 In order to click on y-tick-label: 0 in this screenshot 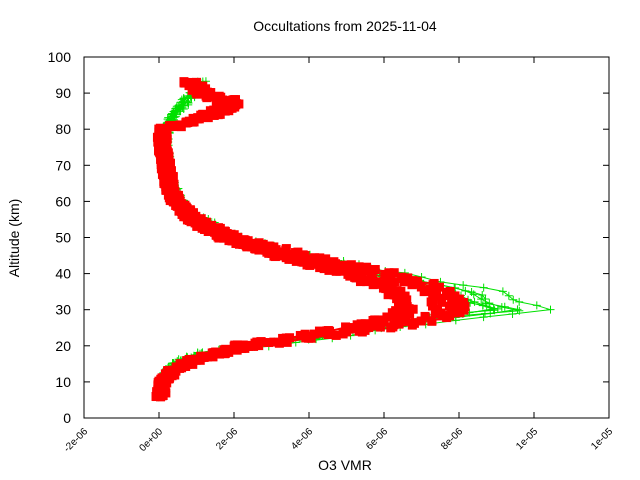, I will do `click(67, 418)`.